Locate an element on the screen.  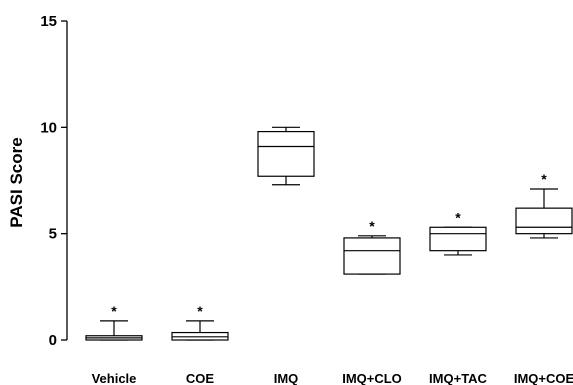
y-tick-label: 5 is located at coordinates (53, 234).